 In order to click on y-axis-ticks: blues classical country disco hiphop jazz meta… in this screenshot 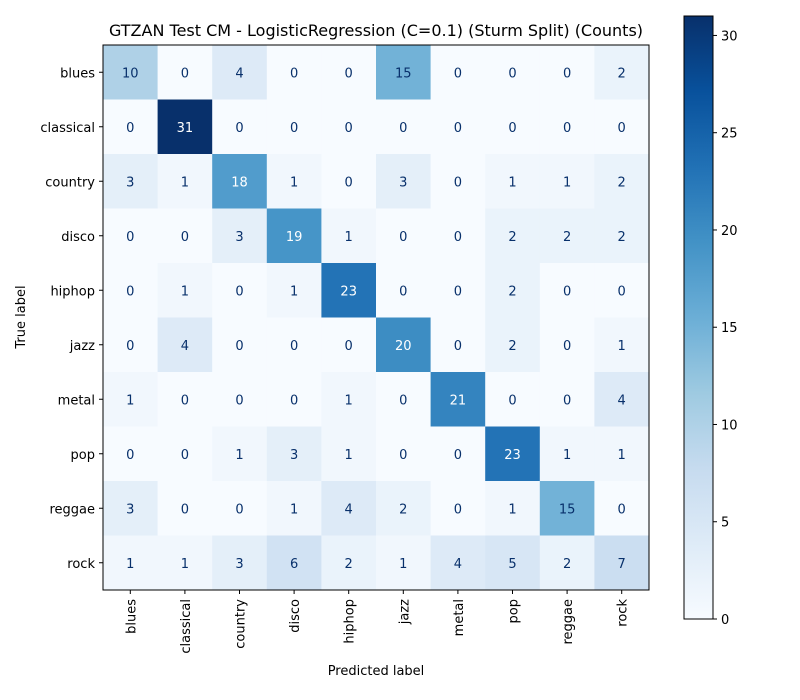, I will do `click(71, 319)`.